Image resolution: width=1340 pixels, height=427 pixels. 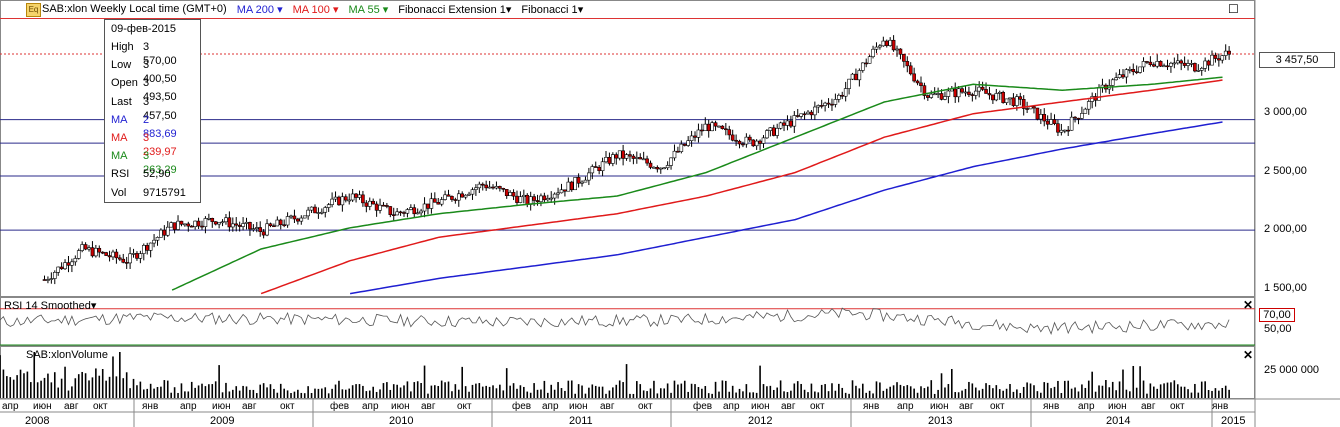 I want to click on symbol-label: SAB:xlon Weekly Local time (GMT+0), so click(x=134, y=9).